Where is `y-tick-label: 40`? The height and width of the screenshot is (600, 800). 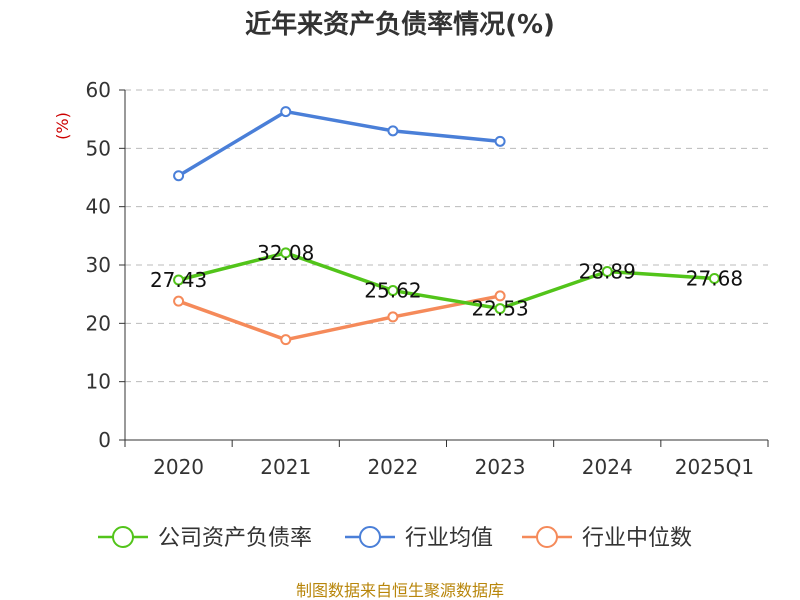
y-tick-label: 40 is located at coordinates (98, 207).